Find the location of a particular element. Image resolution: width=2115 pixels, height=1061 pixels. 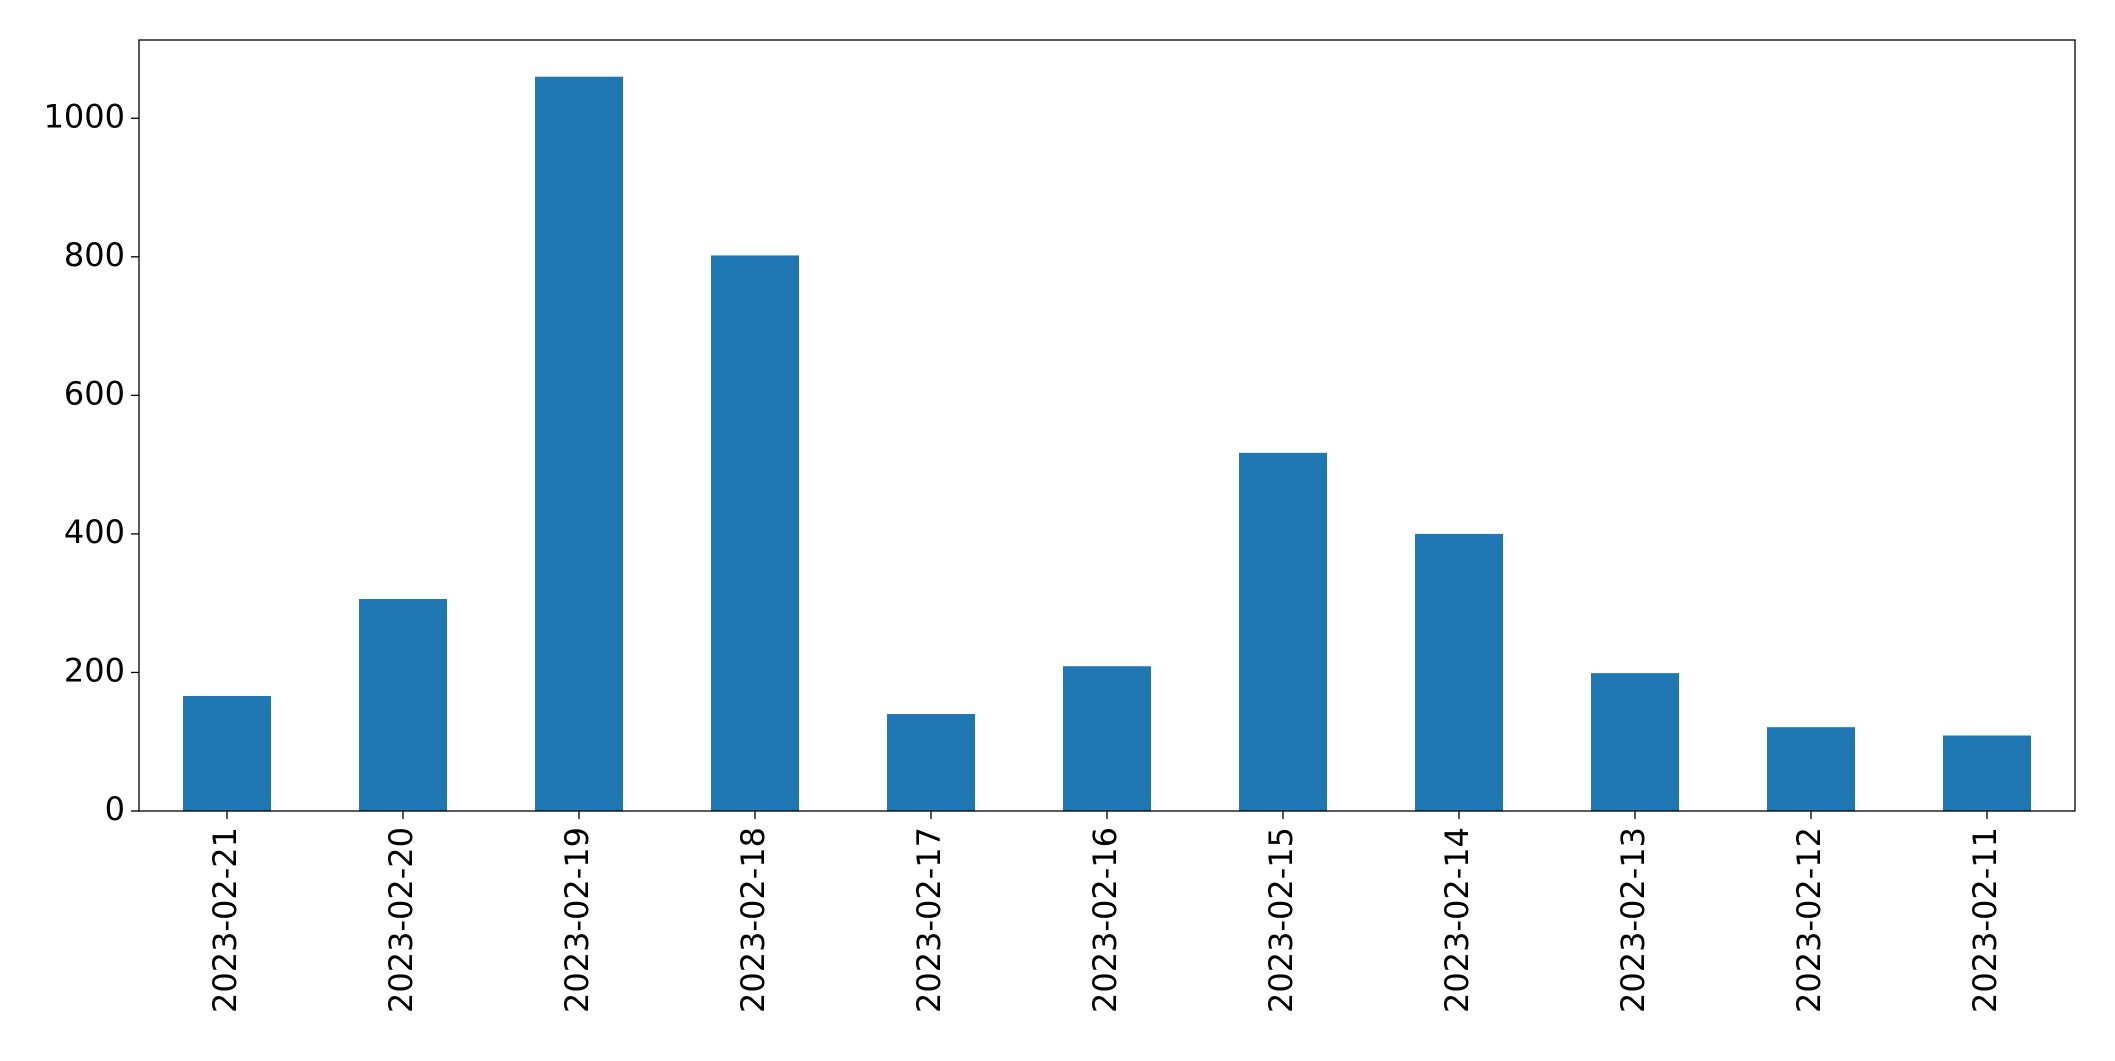

y-tick-label: 400 is located at coordinates (94, 532).